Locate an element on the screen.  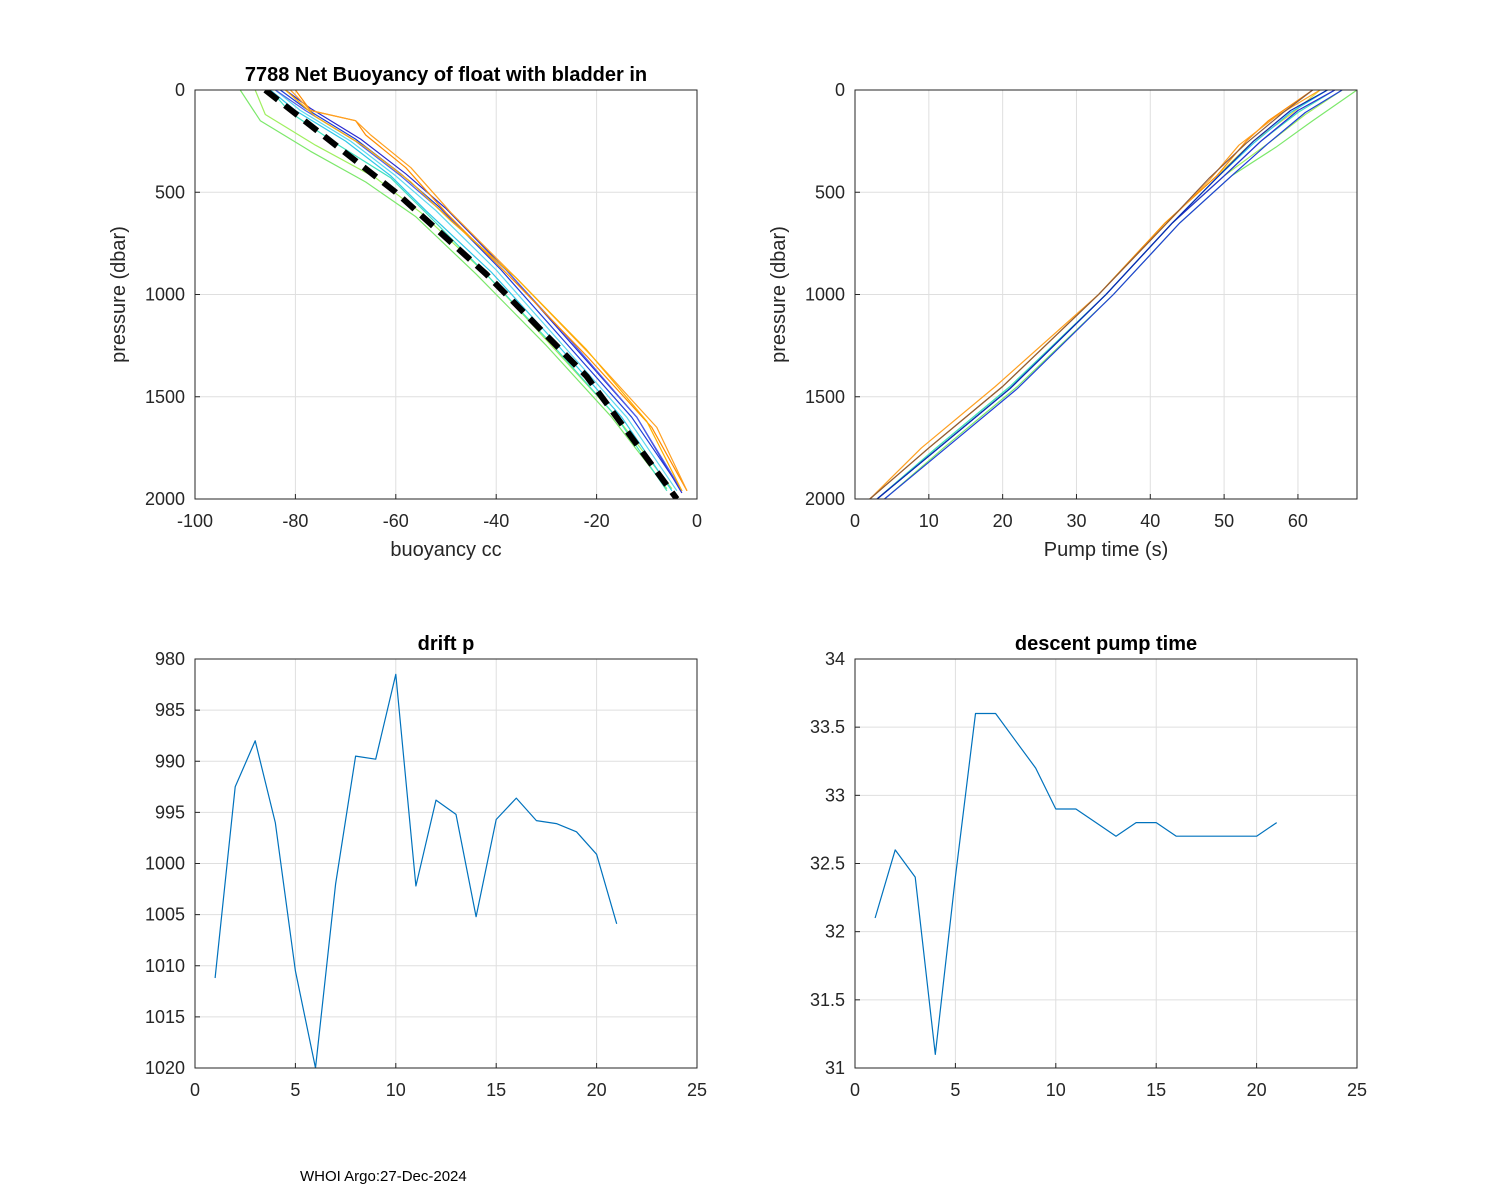
x-tick-label: -40 is located at coordinates (496, 521).